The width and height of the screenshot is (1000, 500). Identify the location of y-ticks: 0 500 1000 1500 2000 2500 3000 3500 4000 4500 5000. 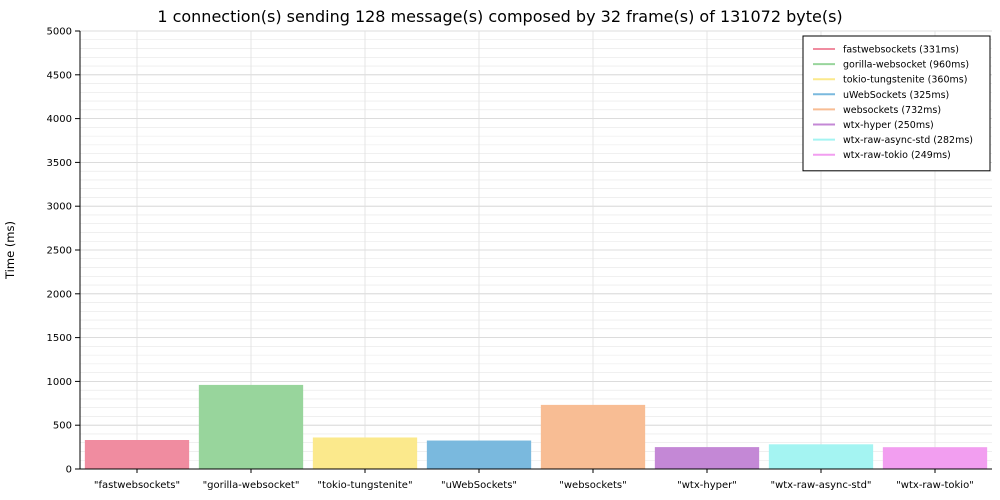
(63, 251).